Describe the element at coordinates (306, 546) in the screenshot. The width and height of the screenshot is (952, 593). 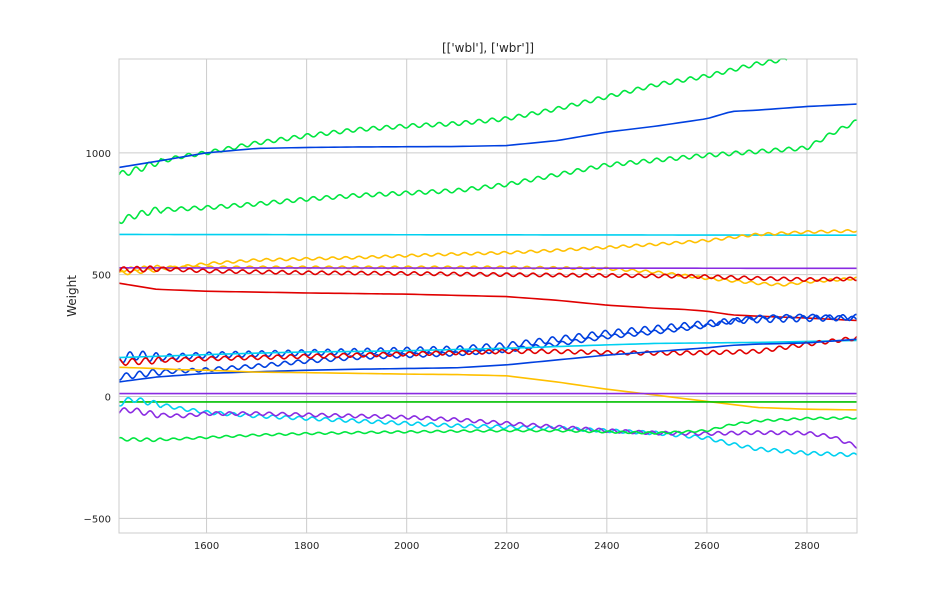
I see `x-tick-label: 1800` at that location.